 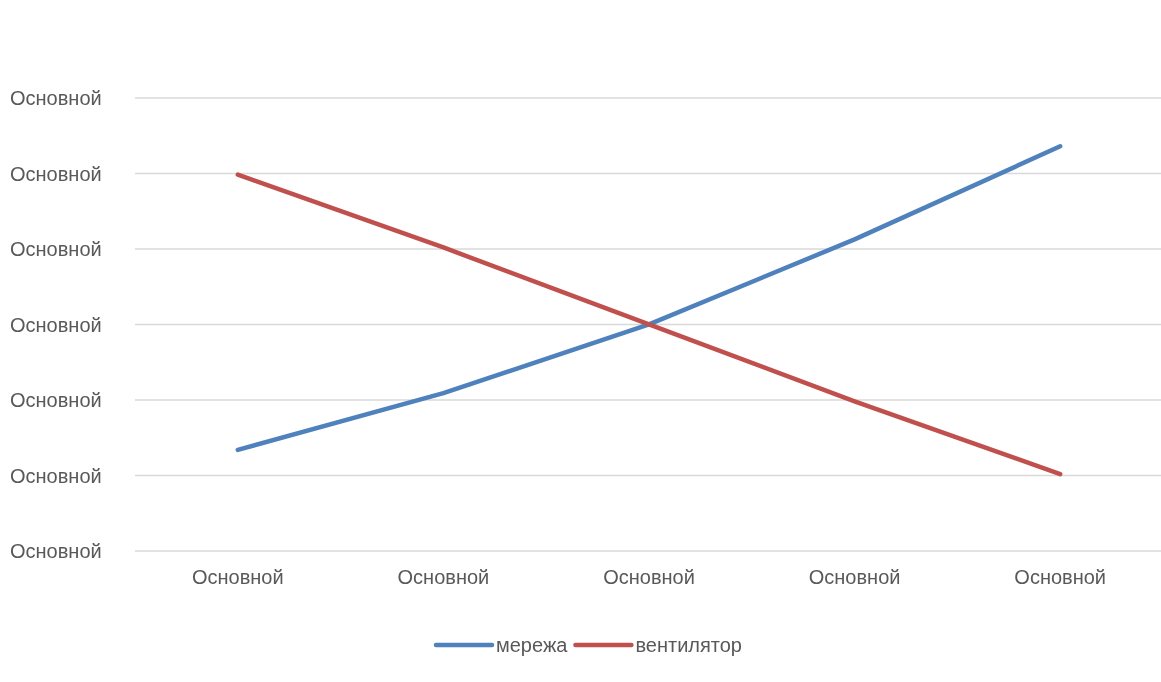 What do you see at coordinates (688, 645) in the screenshot?
I see `legend-label: вентилятор` at bounding box center [688, 645].